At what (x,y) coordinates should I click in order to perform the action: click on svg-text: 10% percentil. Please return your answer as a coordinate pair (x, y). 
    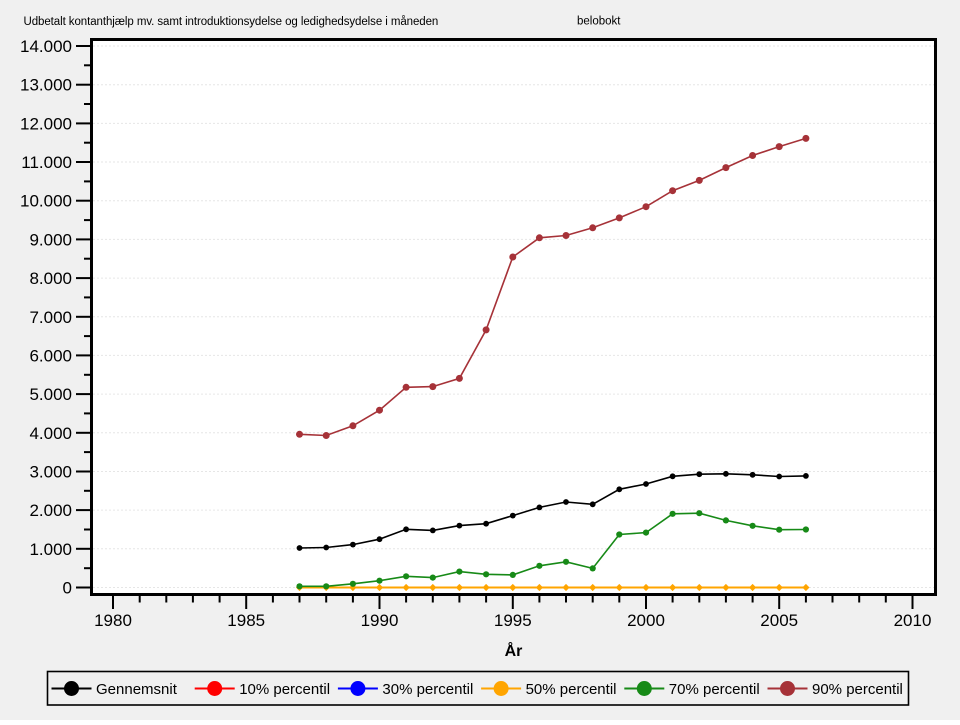
    Looking at the image, I should click on (284, 689).